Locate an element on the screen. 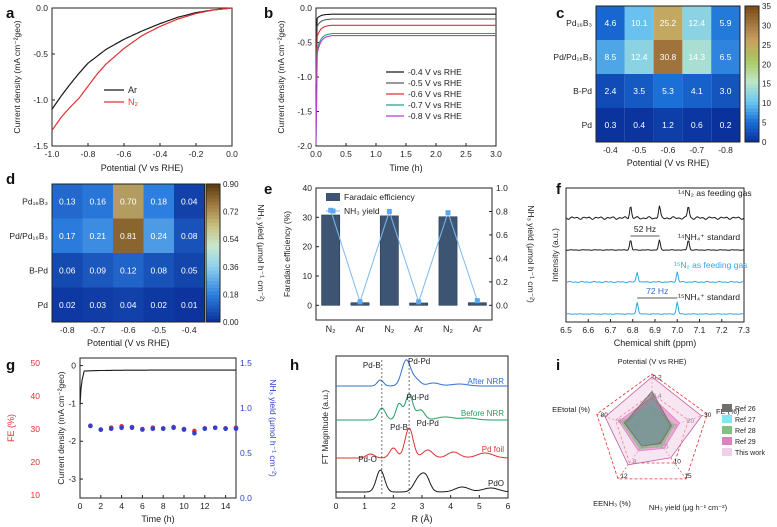 This screenshot has height=527, width=777. radar-legend-label: Ref 29 is located at coordinates (745, 442).